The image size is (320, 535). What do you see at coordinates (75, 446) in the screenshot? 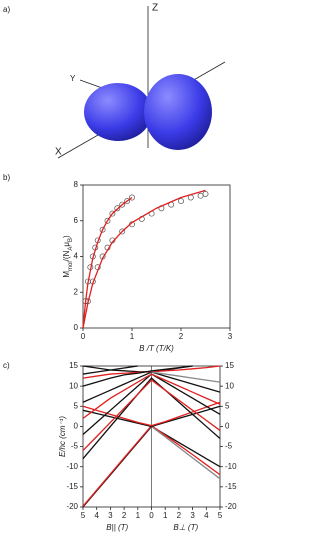
I see `y-tick-label: -5` at bounding box center [75, 446].